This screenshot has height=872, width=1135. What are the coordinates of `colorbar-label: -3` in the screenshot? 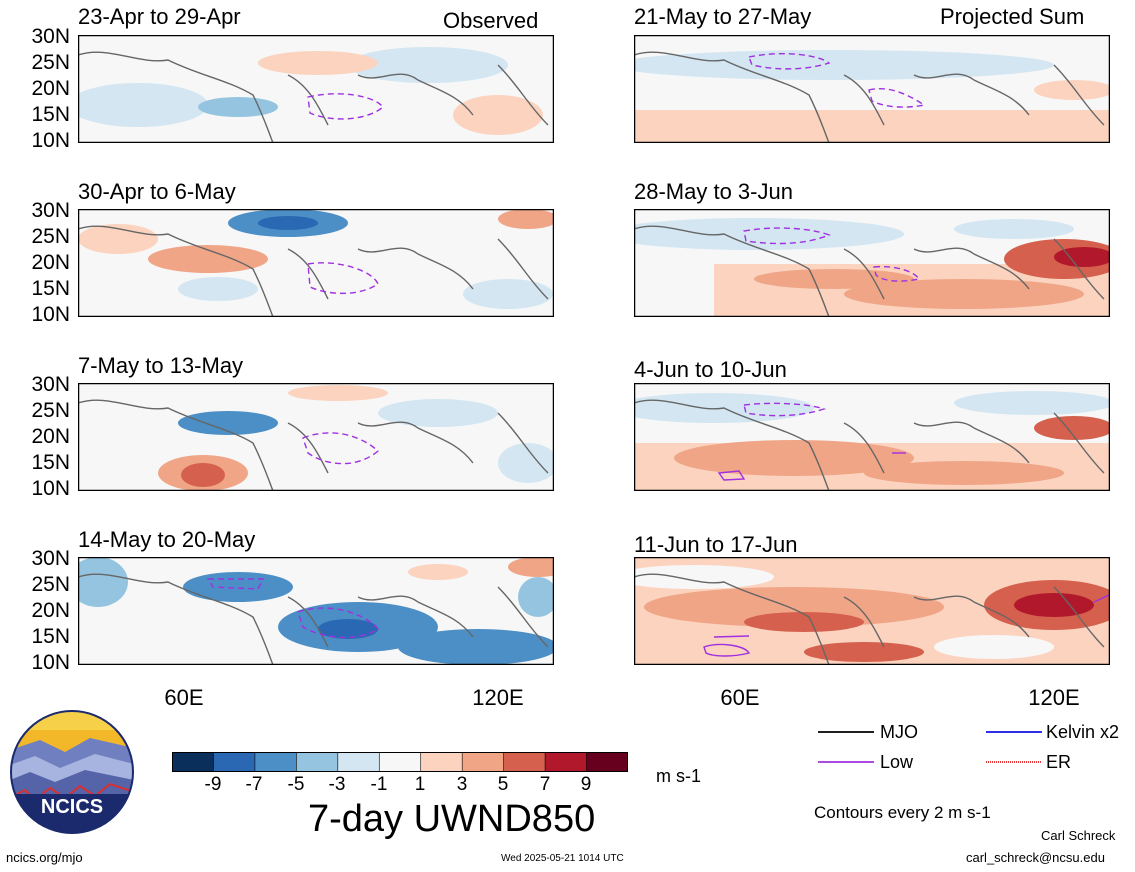 It's located at (337, 784).